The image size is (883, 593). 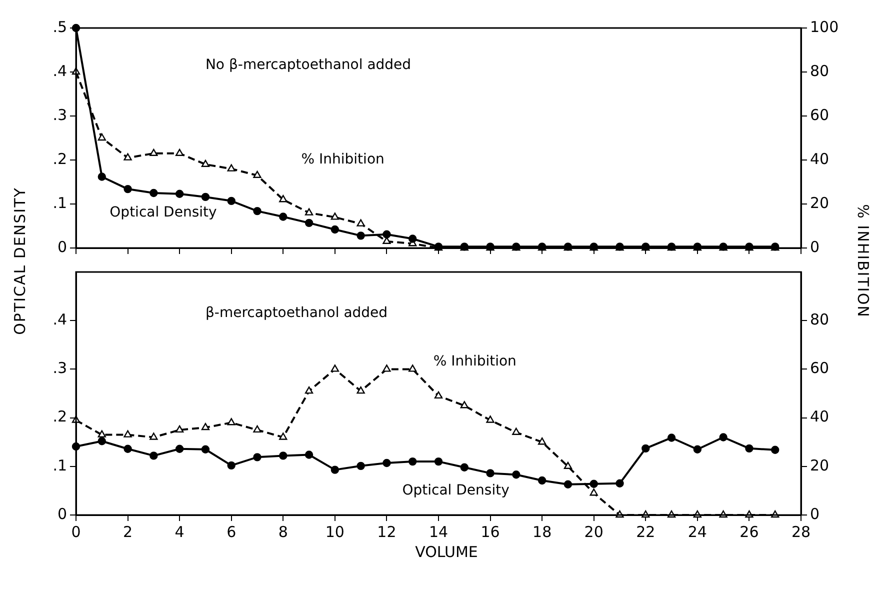 What do you see at coordinates (59, 368) in the screenshot?
I see `y-tick-label: .3` at bounding box center [59, 368].